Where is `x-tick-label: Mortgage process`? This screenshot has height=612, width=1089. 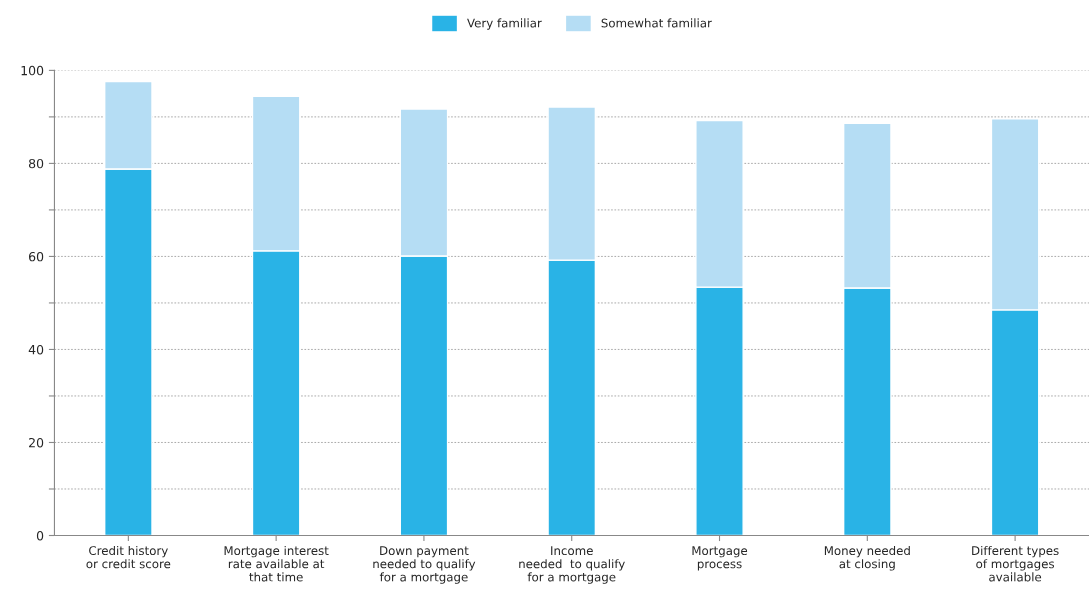
x-tick-label: Mortgage process is located at coordinates (720, 558).